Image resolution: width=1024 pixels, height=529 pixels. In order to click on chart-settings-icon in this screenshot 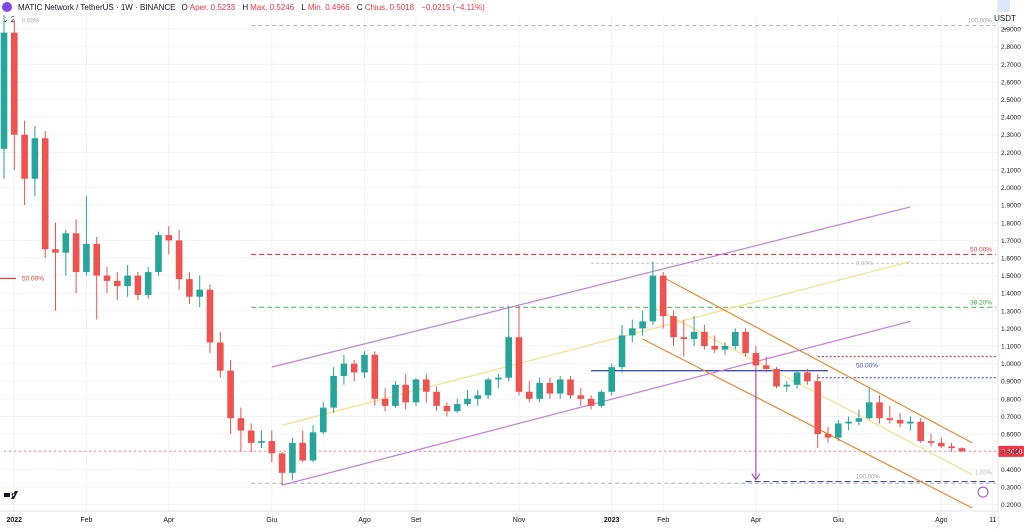, I will do `click(1004, 6)`.